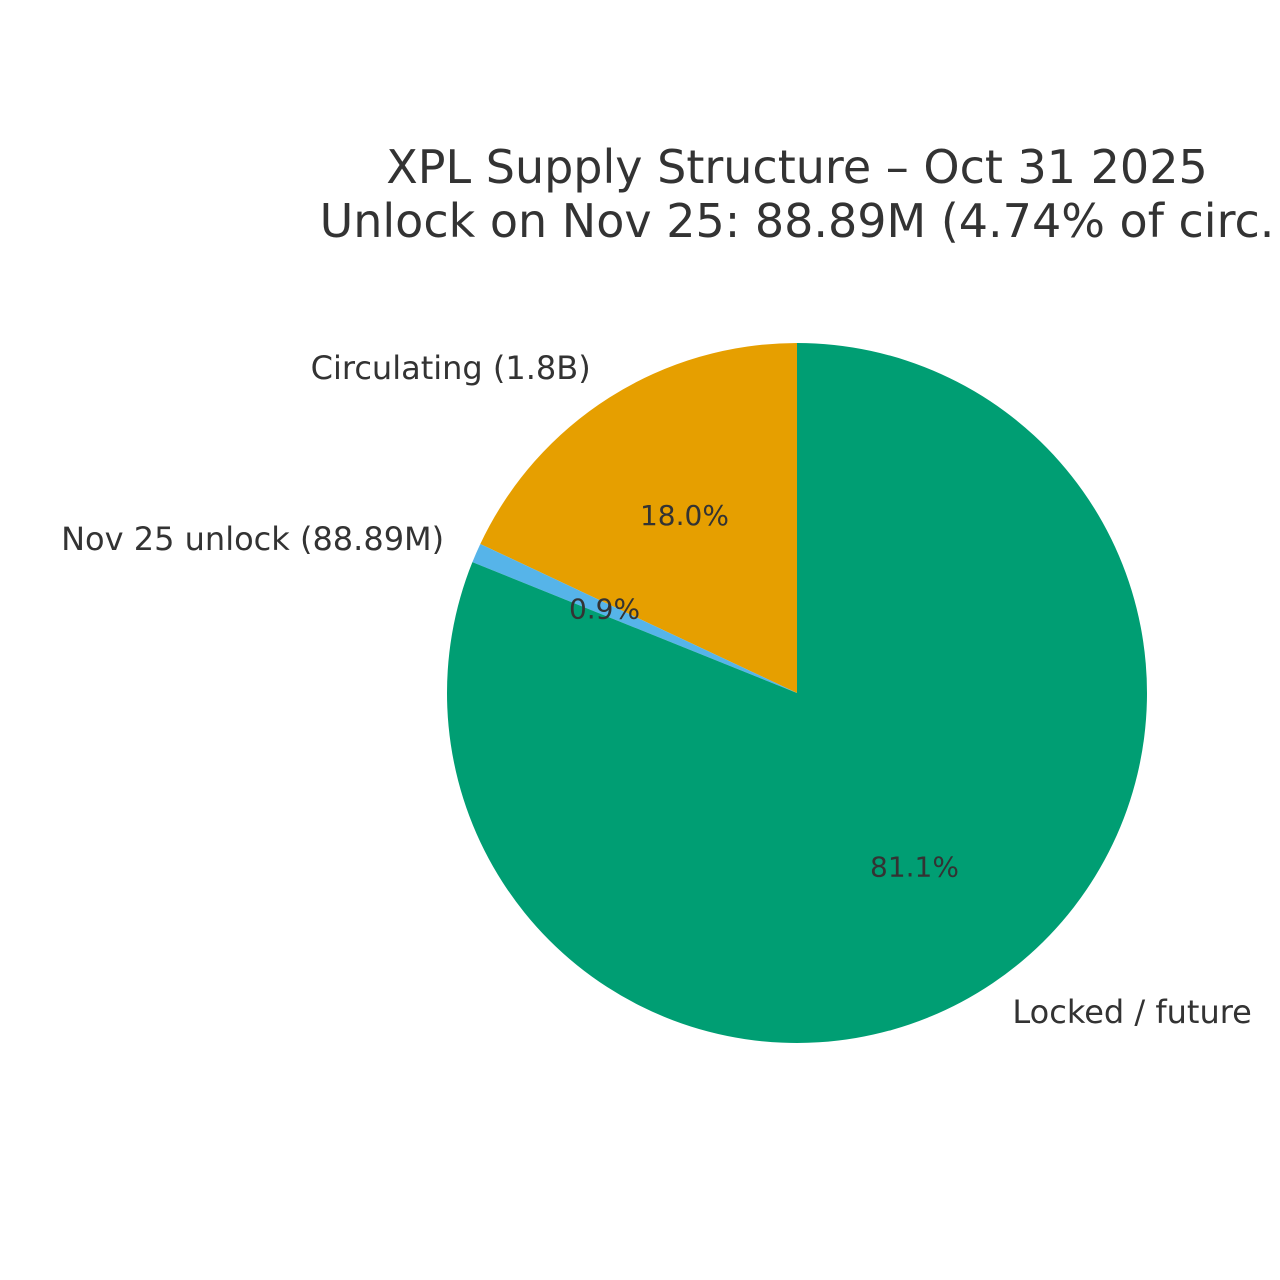 This screenshot has width=1280, height=1280. I want to click on pie-slice-percent-label: 81.1%, so click(914, 867).